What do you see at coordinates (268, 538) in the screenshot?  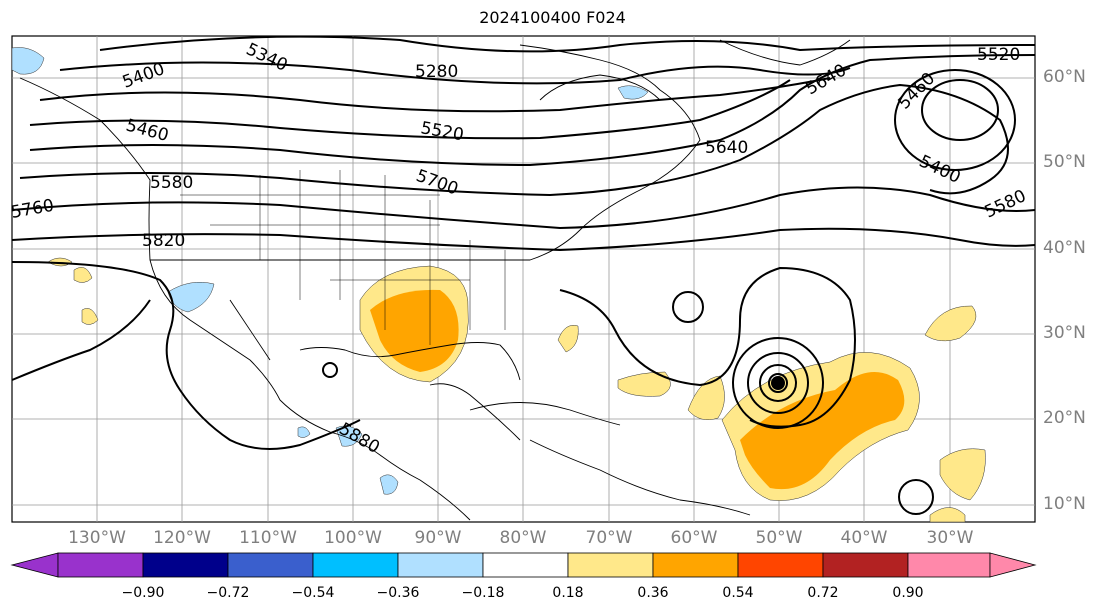 I see `lon-label: 110°W` at bounding box center [268, 538].